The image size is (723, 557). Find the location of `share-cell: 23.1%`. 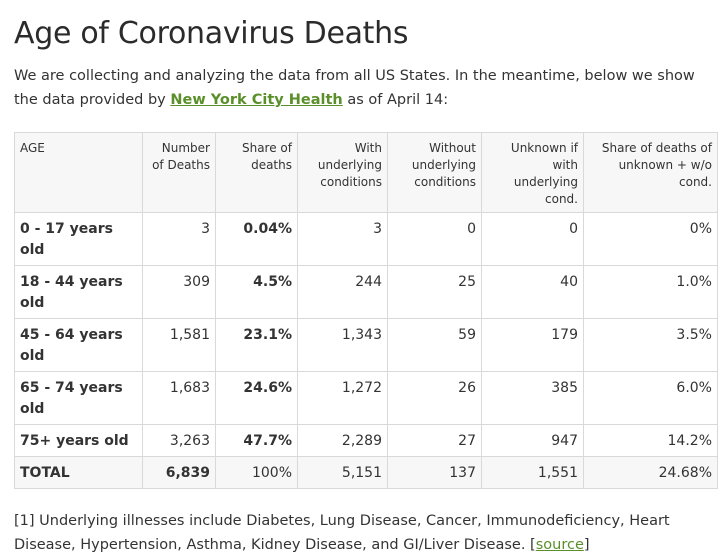

share-cell: 23.1% is located at coordinates (256, 345).